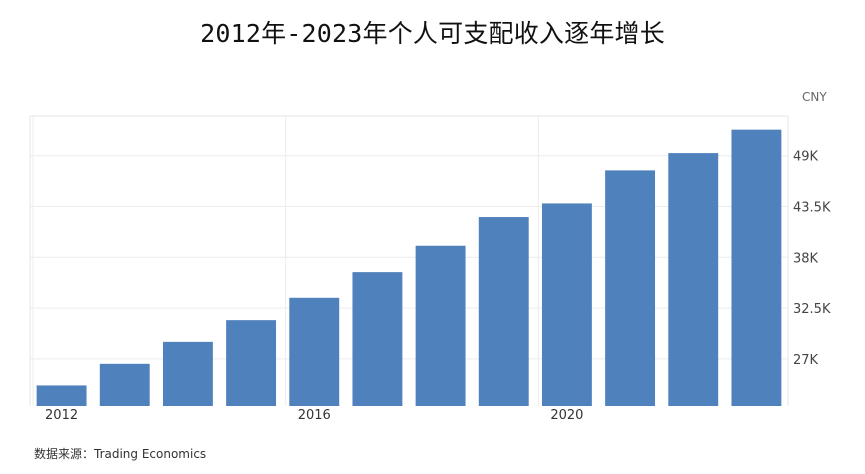 The image size is (865, 474). I want to click on bar-2021, so click(630, 288).